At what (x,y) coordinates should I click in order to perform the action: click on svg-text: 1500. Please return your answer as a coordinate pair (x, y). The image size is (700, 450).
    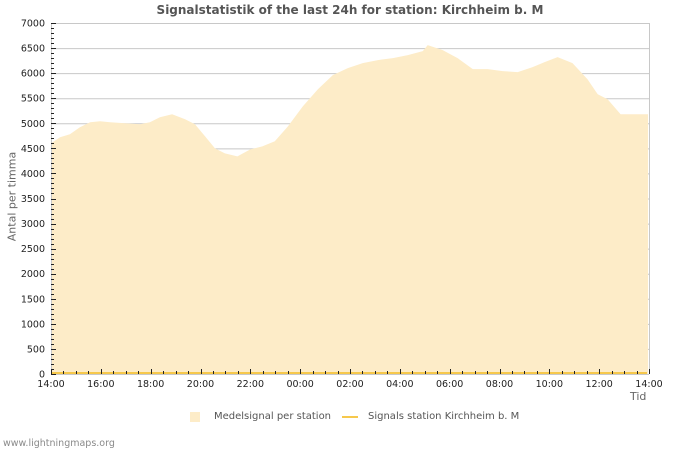
    Looking at the image, I should click on (33, 299).